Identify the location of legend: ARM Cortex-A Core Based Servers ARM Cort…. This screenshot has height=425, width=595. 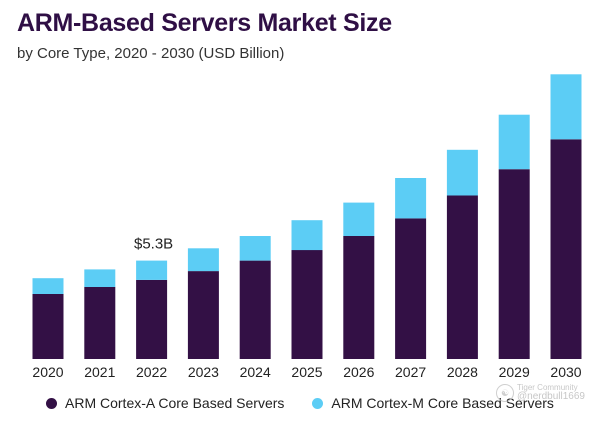
(300, 403).